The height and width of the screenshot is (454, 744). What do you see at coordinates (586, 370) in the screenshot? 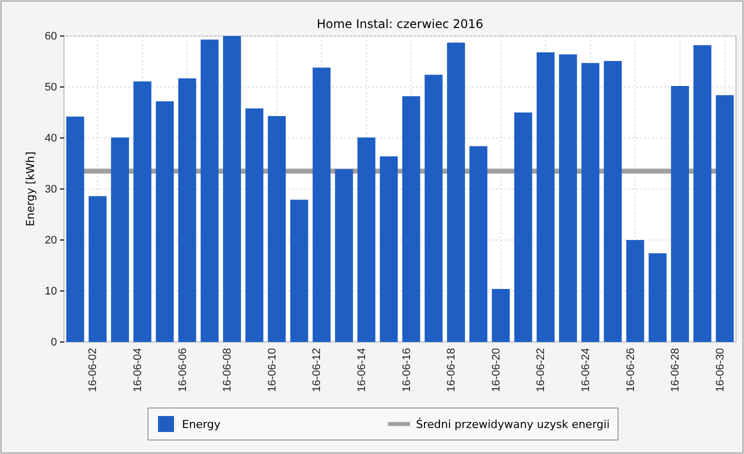
I see `x-tick-label: 16-06-24` at bounding box center [586, 370].